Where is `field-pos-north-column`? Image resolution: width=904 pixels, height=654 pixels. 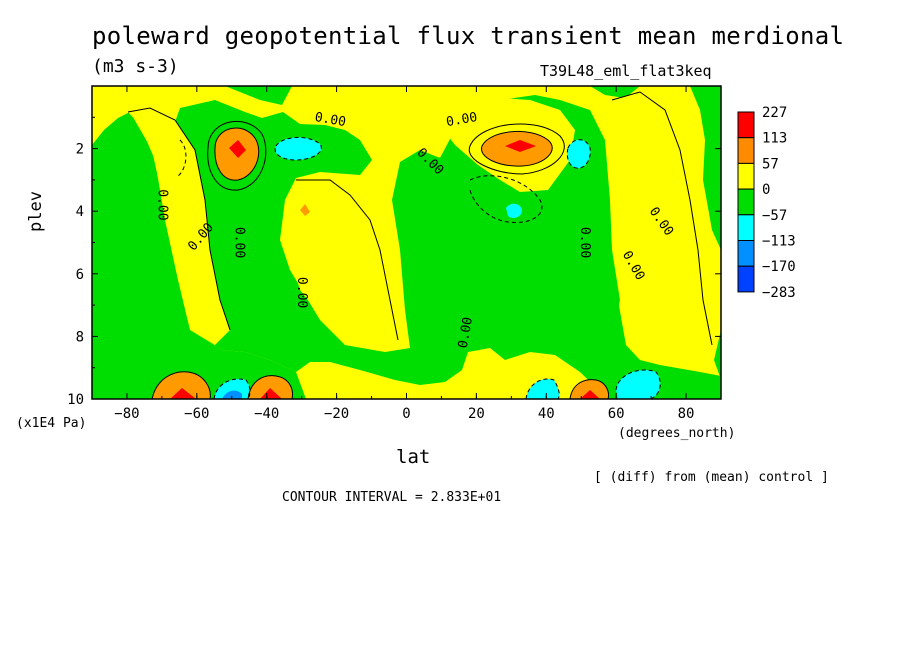 field-pos-north-column is located at coordinates (662, 226).